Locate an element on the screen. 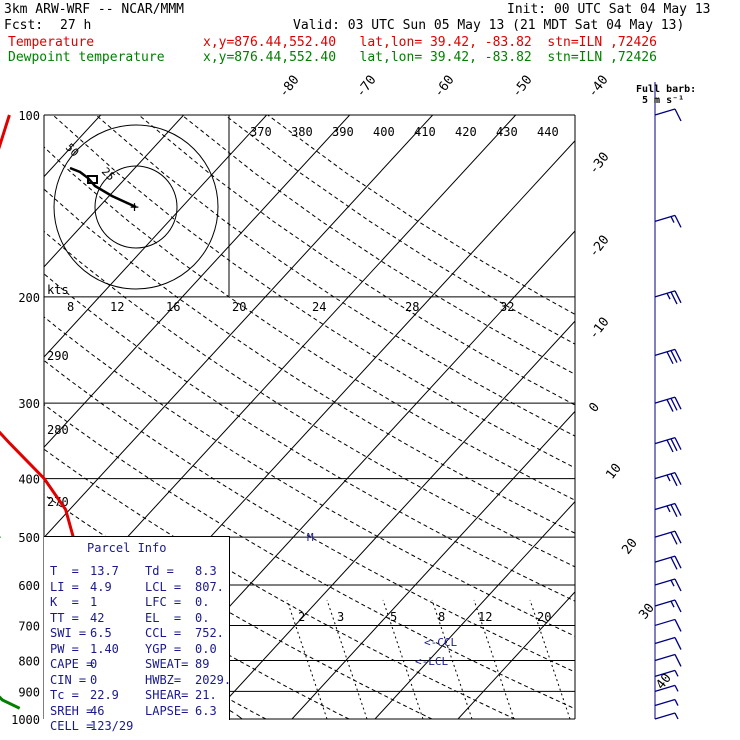  mixing-ratio-label: 3 is located at coordinates (340, 617).